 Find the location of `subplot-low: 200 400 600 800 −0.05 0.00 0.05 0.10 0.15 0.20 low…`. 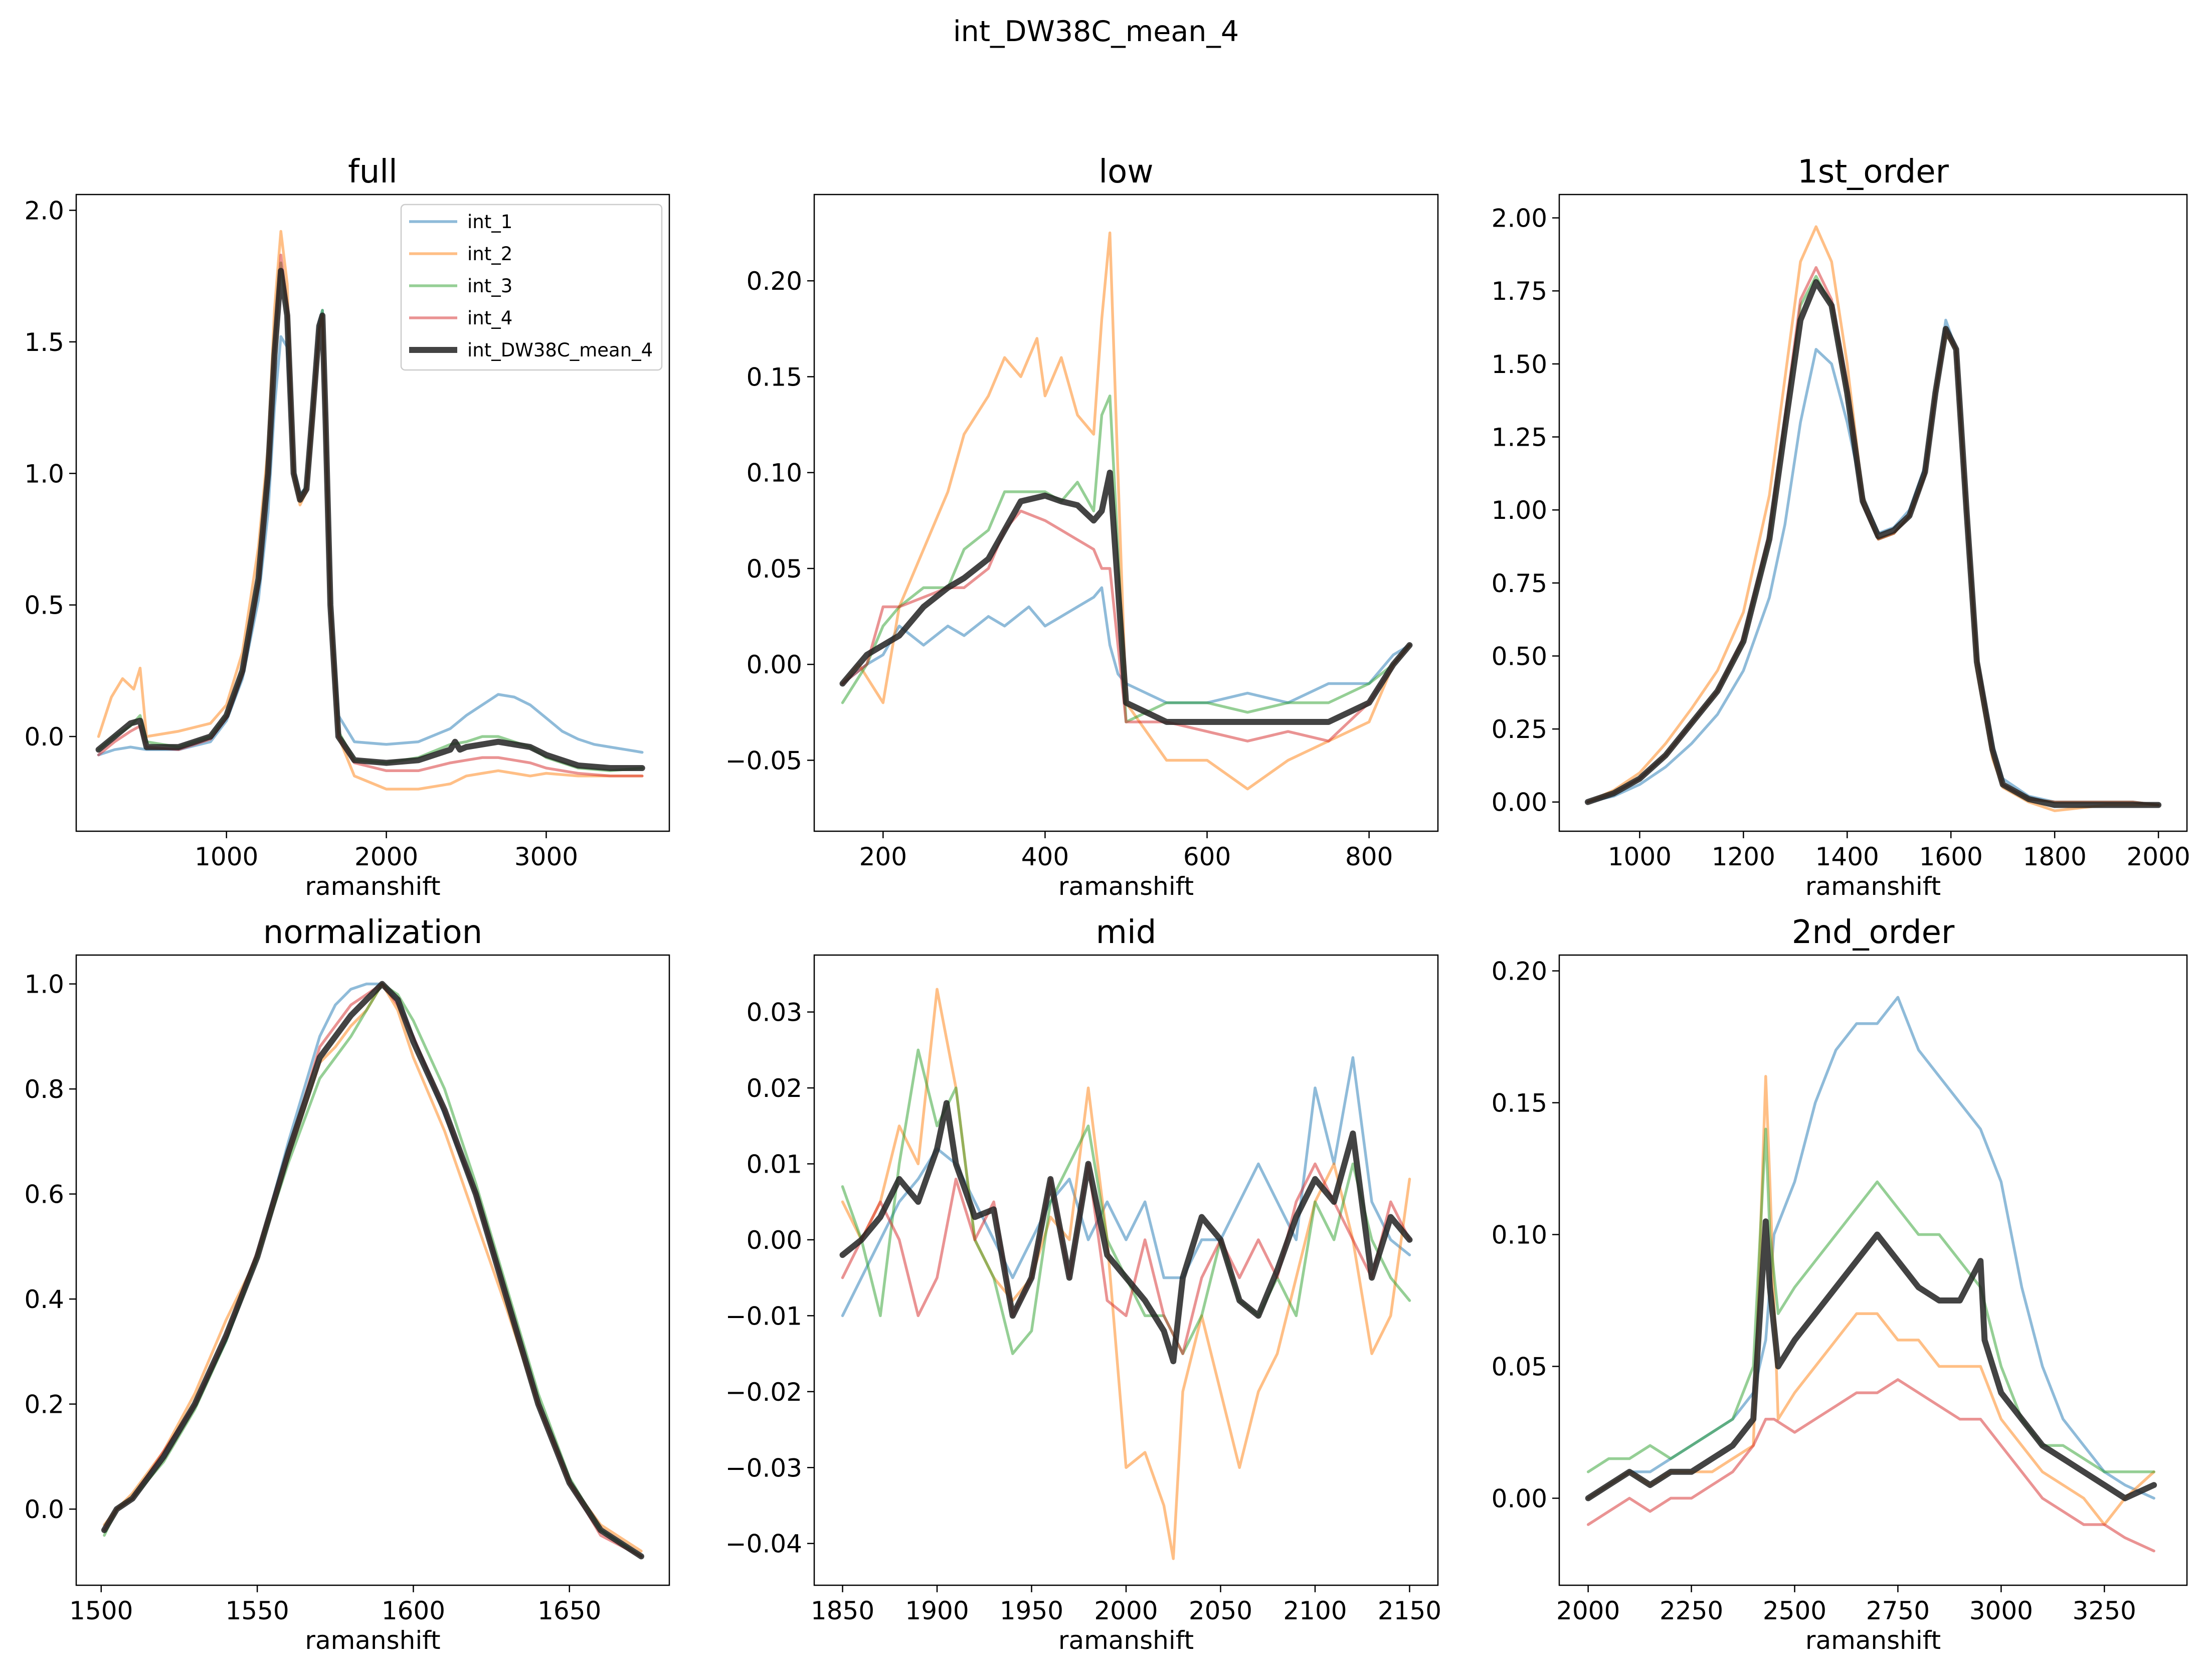

subplot-low: 200 400 600 800 −0.05 0.00 0.05 0.10 0.15 0.20 low… is located at coordinates (1082, 527).